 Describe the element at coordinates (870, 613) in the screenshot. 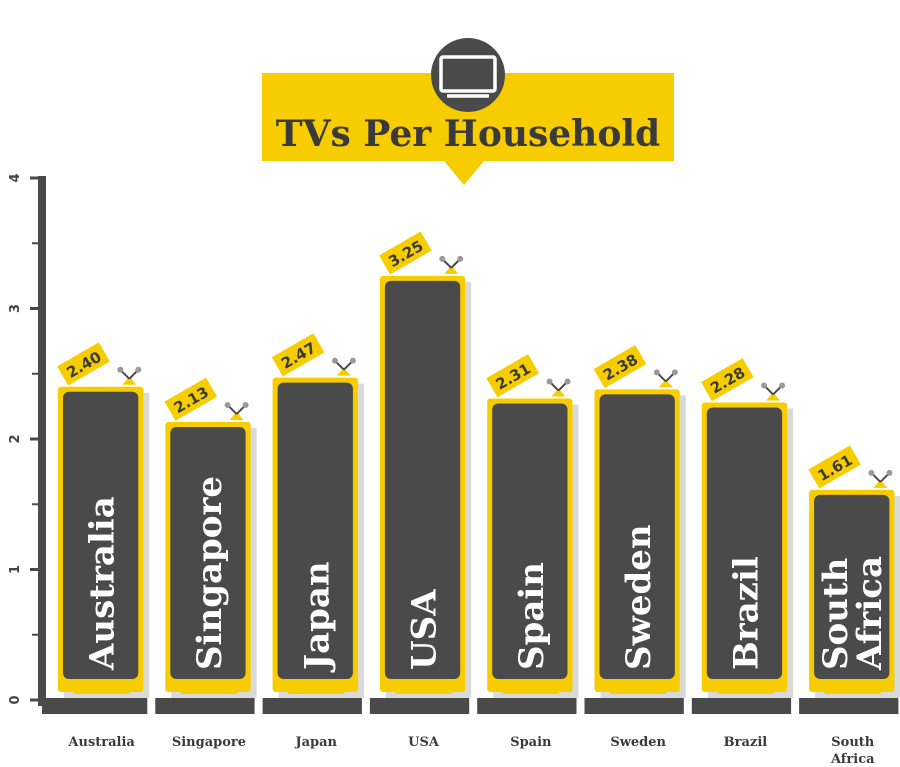

I see `bar-inner-label-line: Africa` at that location.